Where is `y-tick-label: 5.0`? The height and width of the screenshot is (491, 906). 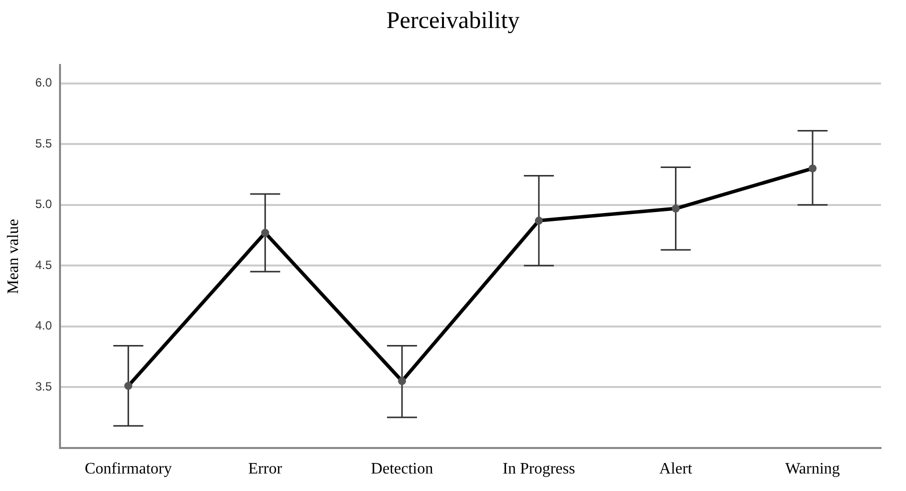
y-tick-label: 5.0 is located at coordinates (43, 204).